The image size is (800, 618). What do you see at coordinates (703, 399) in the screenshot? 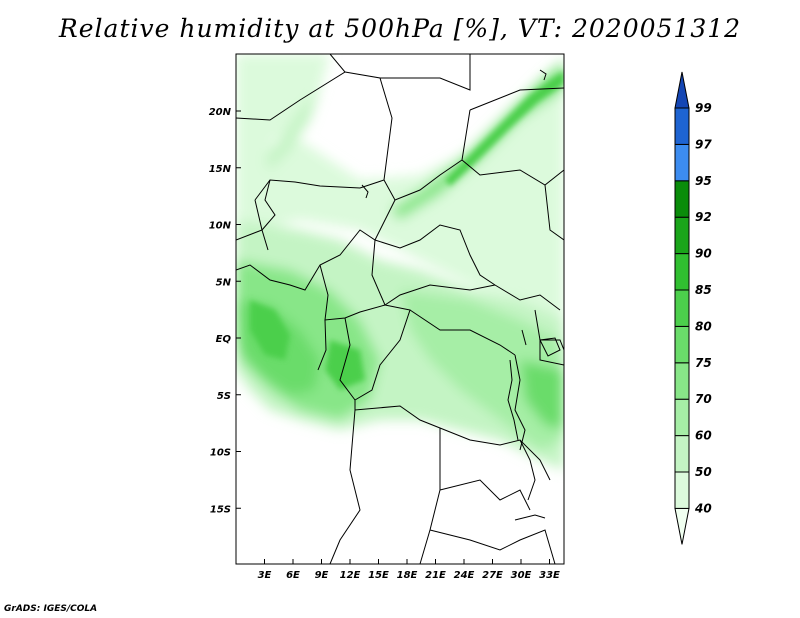
I see `colorbar-label: 70` at bounding box center [703, 399].